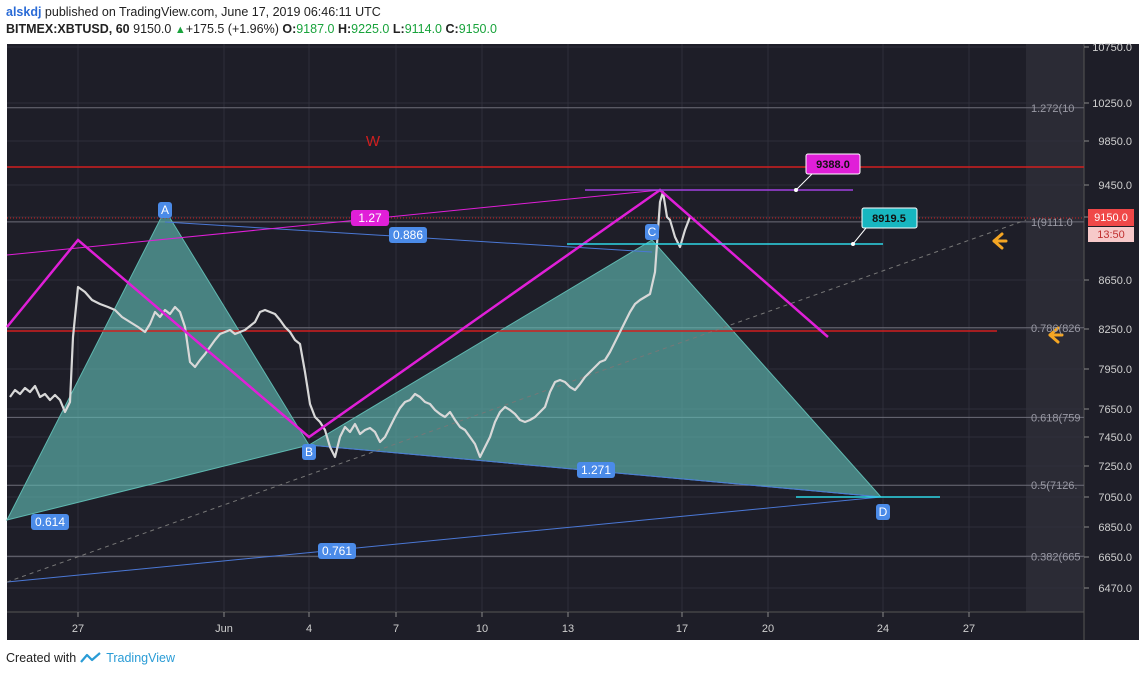 The height and width of the screenshot is (677, 1146). I want to click on point-c-badge, so click(652, 232).